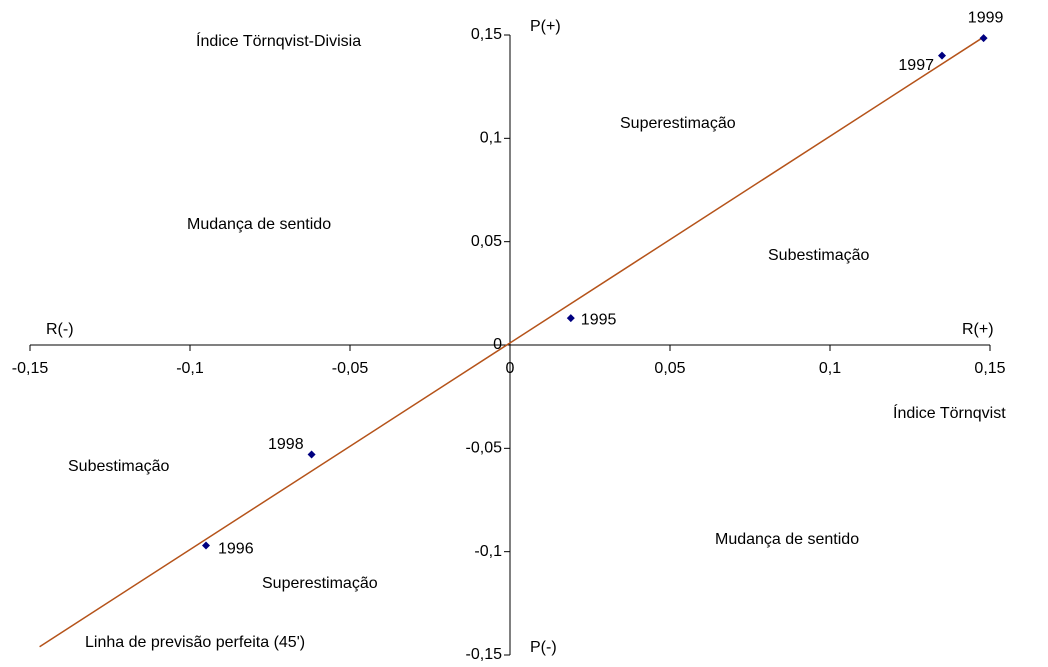 The image size is (1048, 667). Describe the element at coordinates (190, 368) in the screenshot. I see `x-tick-label: -0,1` at that location.